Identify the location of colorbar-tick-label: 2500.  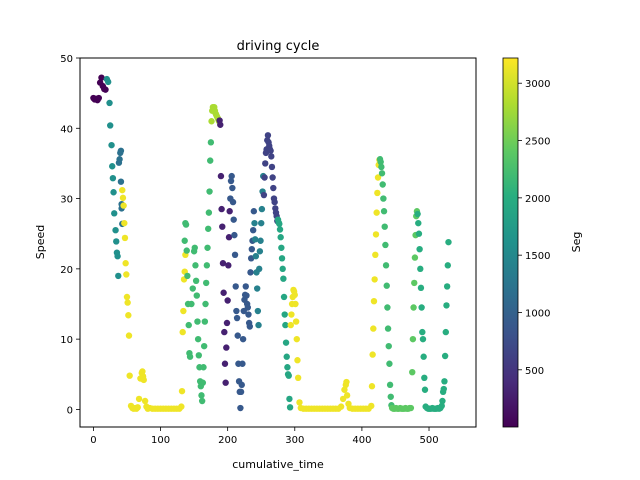
(537, 142).